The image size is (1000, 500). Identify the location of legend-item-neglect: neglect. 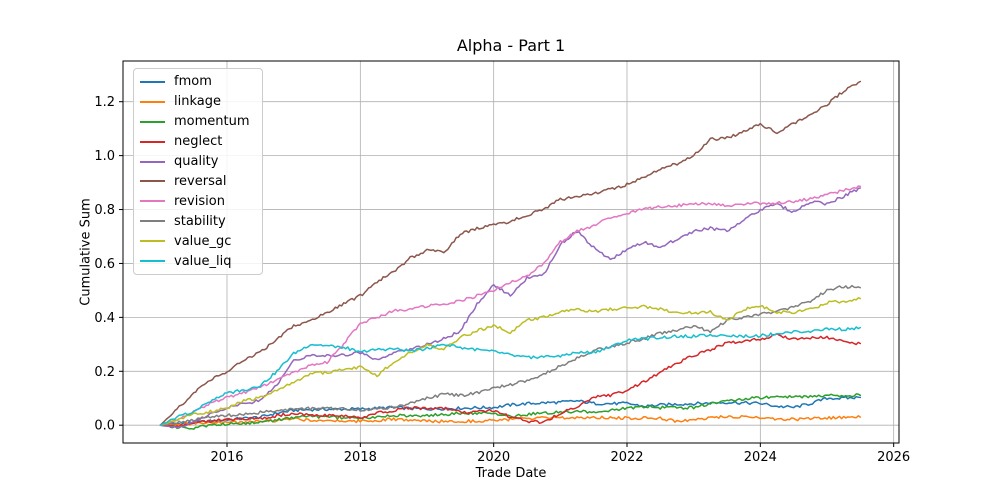
(198, 142).